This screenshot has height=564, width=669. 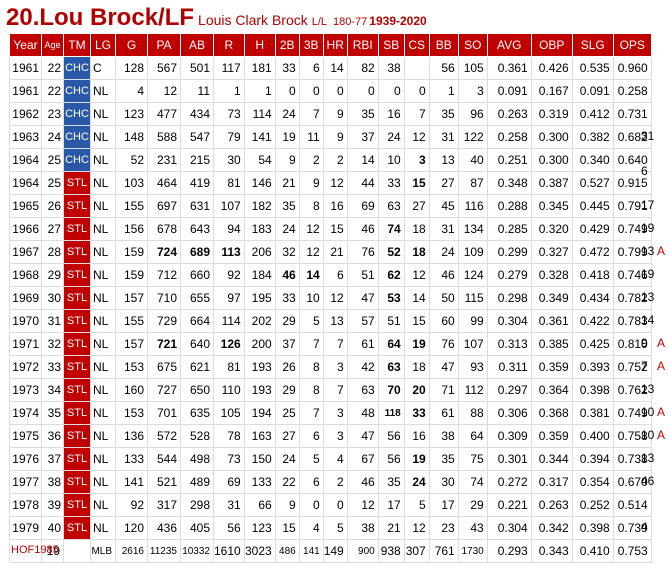 I want to click on cell-year: 1963, so click(x=25, y=137).